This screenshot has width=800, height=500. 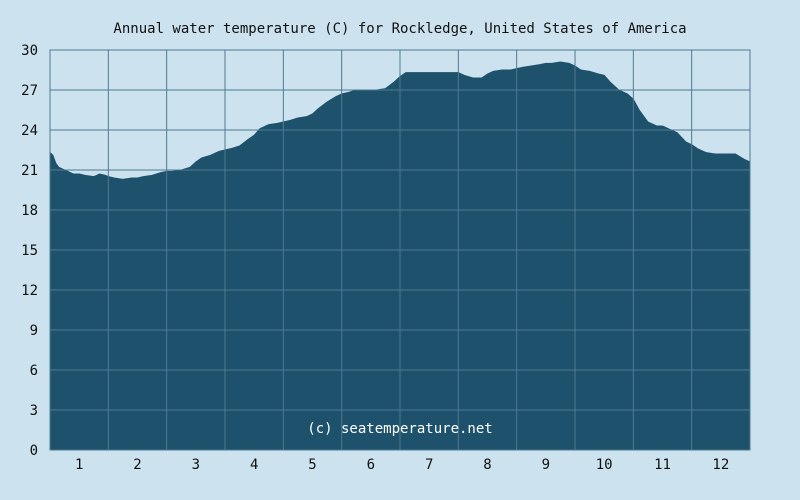 What do you see at coordinates (34, 451) in the screenshot?
I see `y-tick-label: 0` at bounding box center [34, 451].